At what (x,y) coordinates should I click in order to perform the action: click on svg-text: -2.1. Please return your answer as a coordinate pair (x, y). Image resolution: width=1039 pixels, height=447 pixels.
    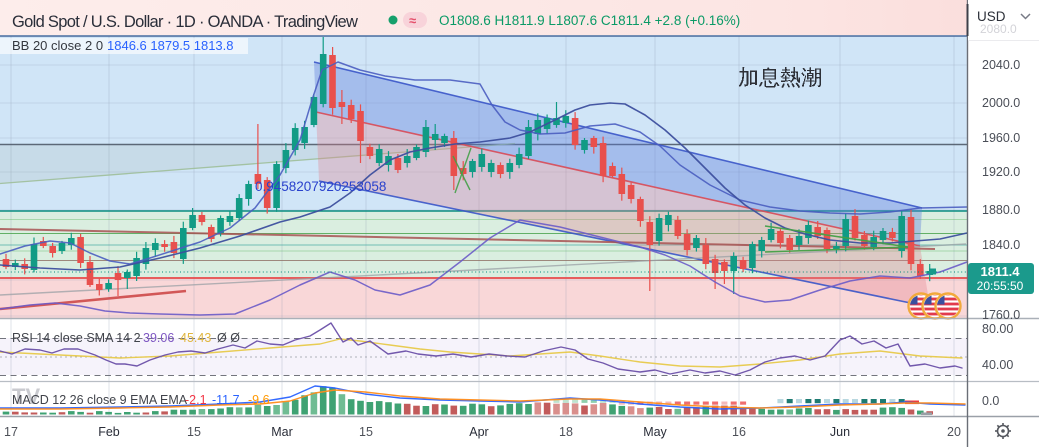
    Looking at the image, I should click on (196, 400).